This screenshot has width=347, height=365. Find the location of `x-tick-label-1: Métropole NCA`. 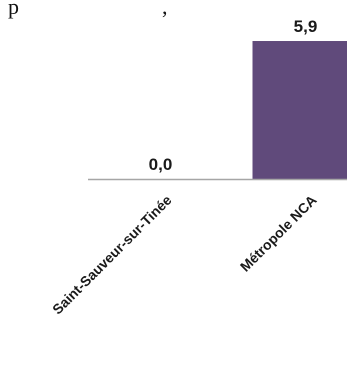

x-tick-label-1: Métropole NCA is located at coordinates (278, 233).